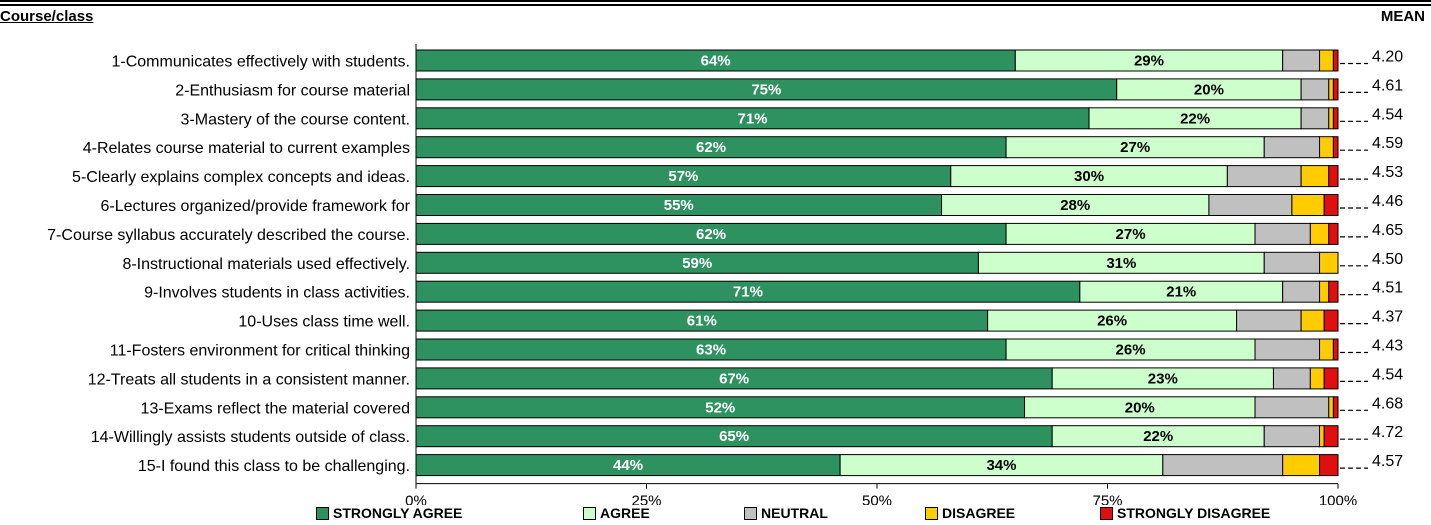 The image size is (1431, 525). Describe the element at coordinates (1387, 114) in the screenshot. I see `mean-value: 4.54` at that location.